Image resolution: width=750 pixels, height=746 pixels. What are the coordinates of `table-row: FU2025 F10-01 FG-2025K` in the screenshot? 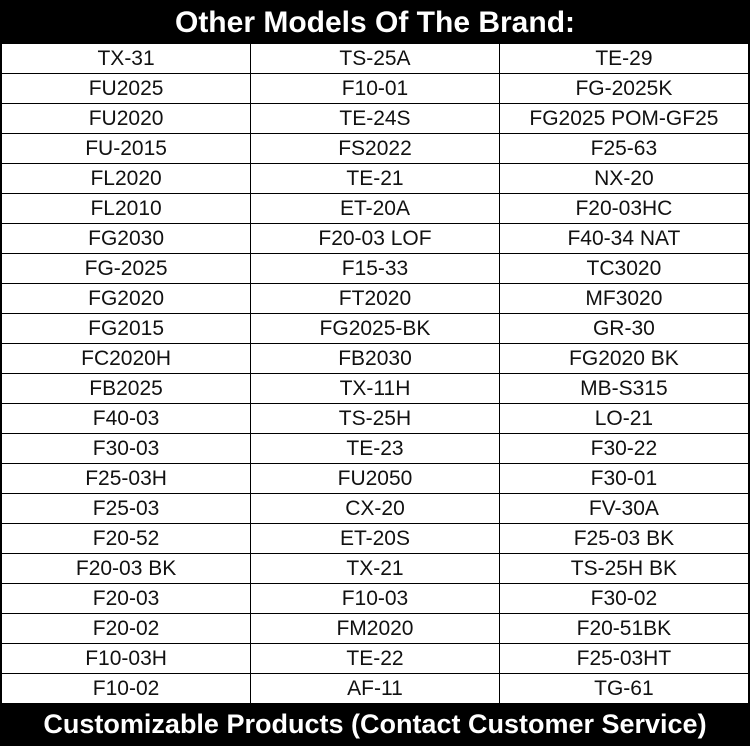 It's located at (375, 89).